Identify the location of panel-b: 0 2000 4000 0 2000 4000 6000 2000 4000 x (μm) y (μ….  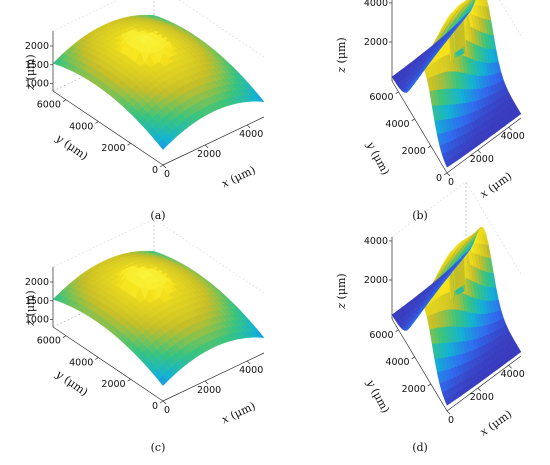
(430, 100).